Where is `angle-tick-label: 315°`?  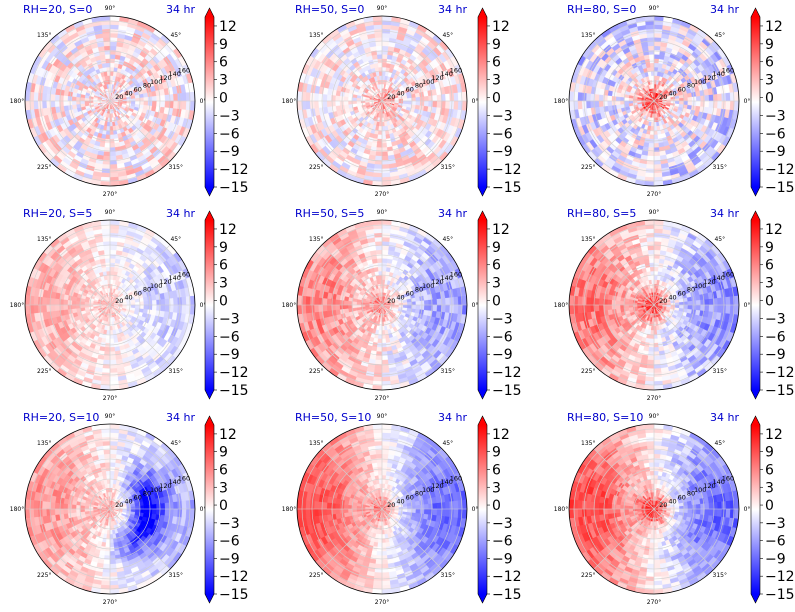 angle-tick-label: 315° is located at coordinates (176, 575).